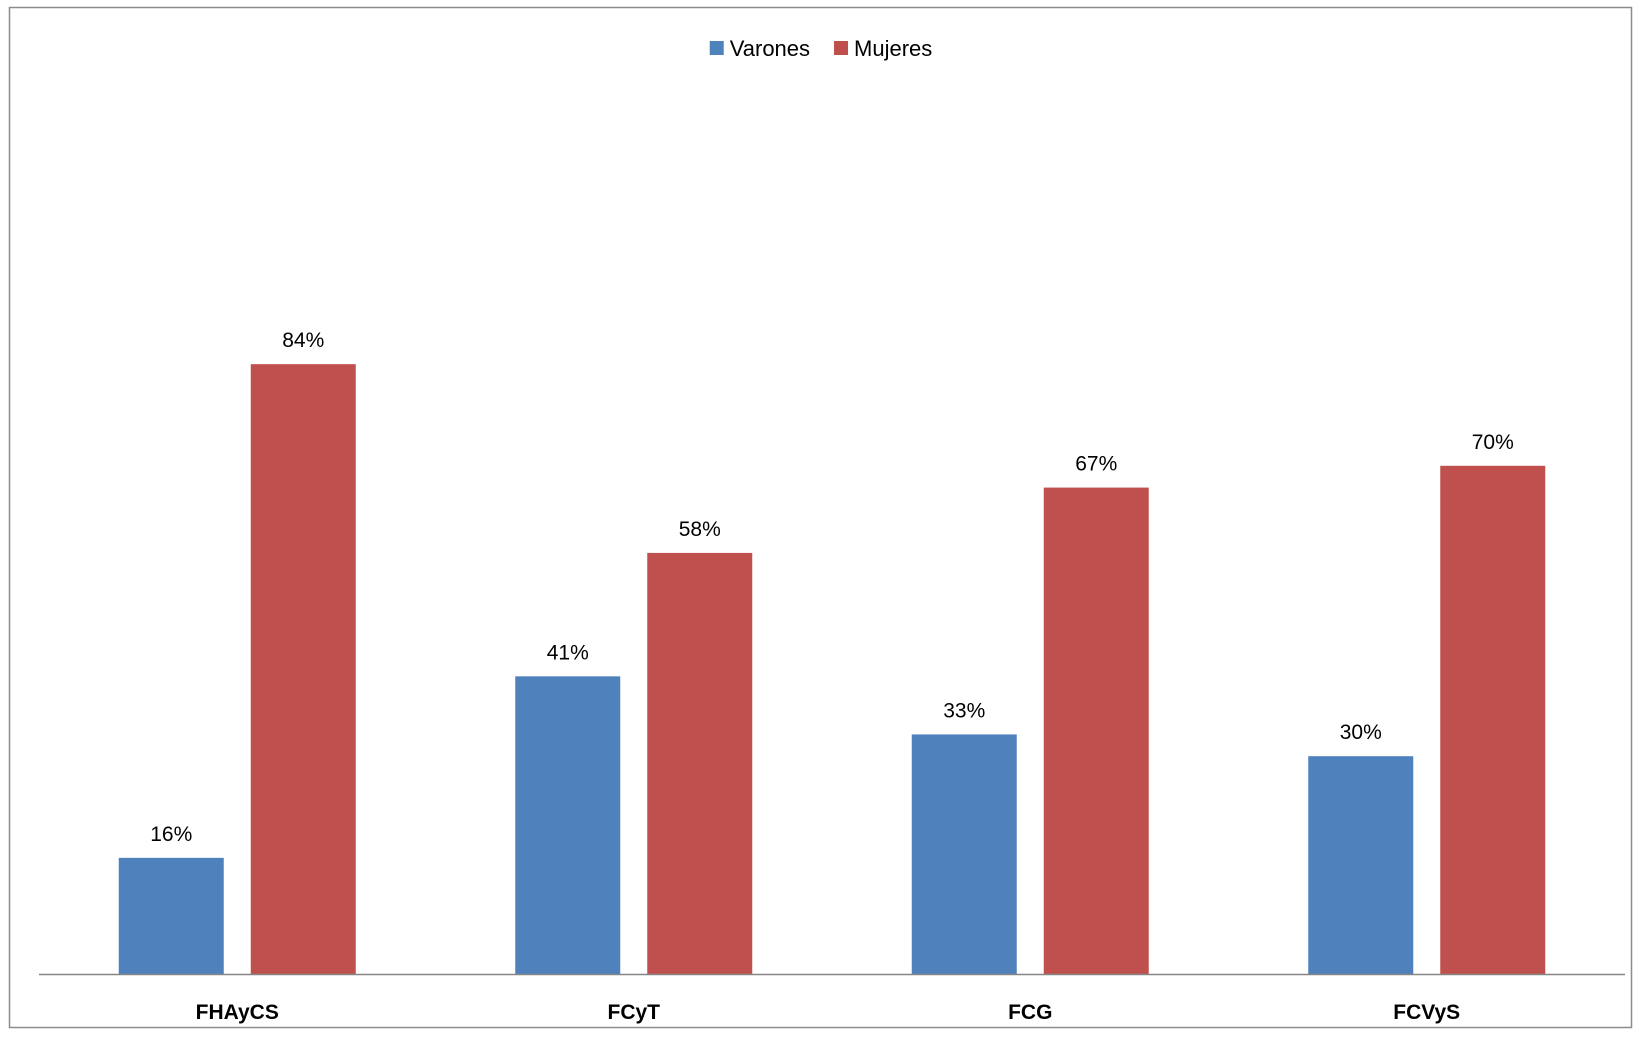  I want to click on bar-varones-fcg, so click(964, 854).